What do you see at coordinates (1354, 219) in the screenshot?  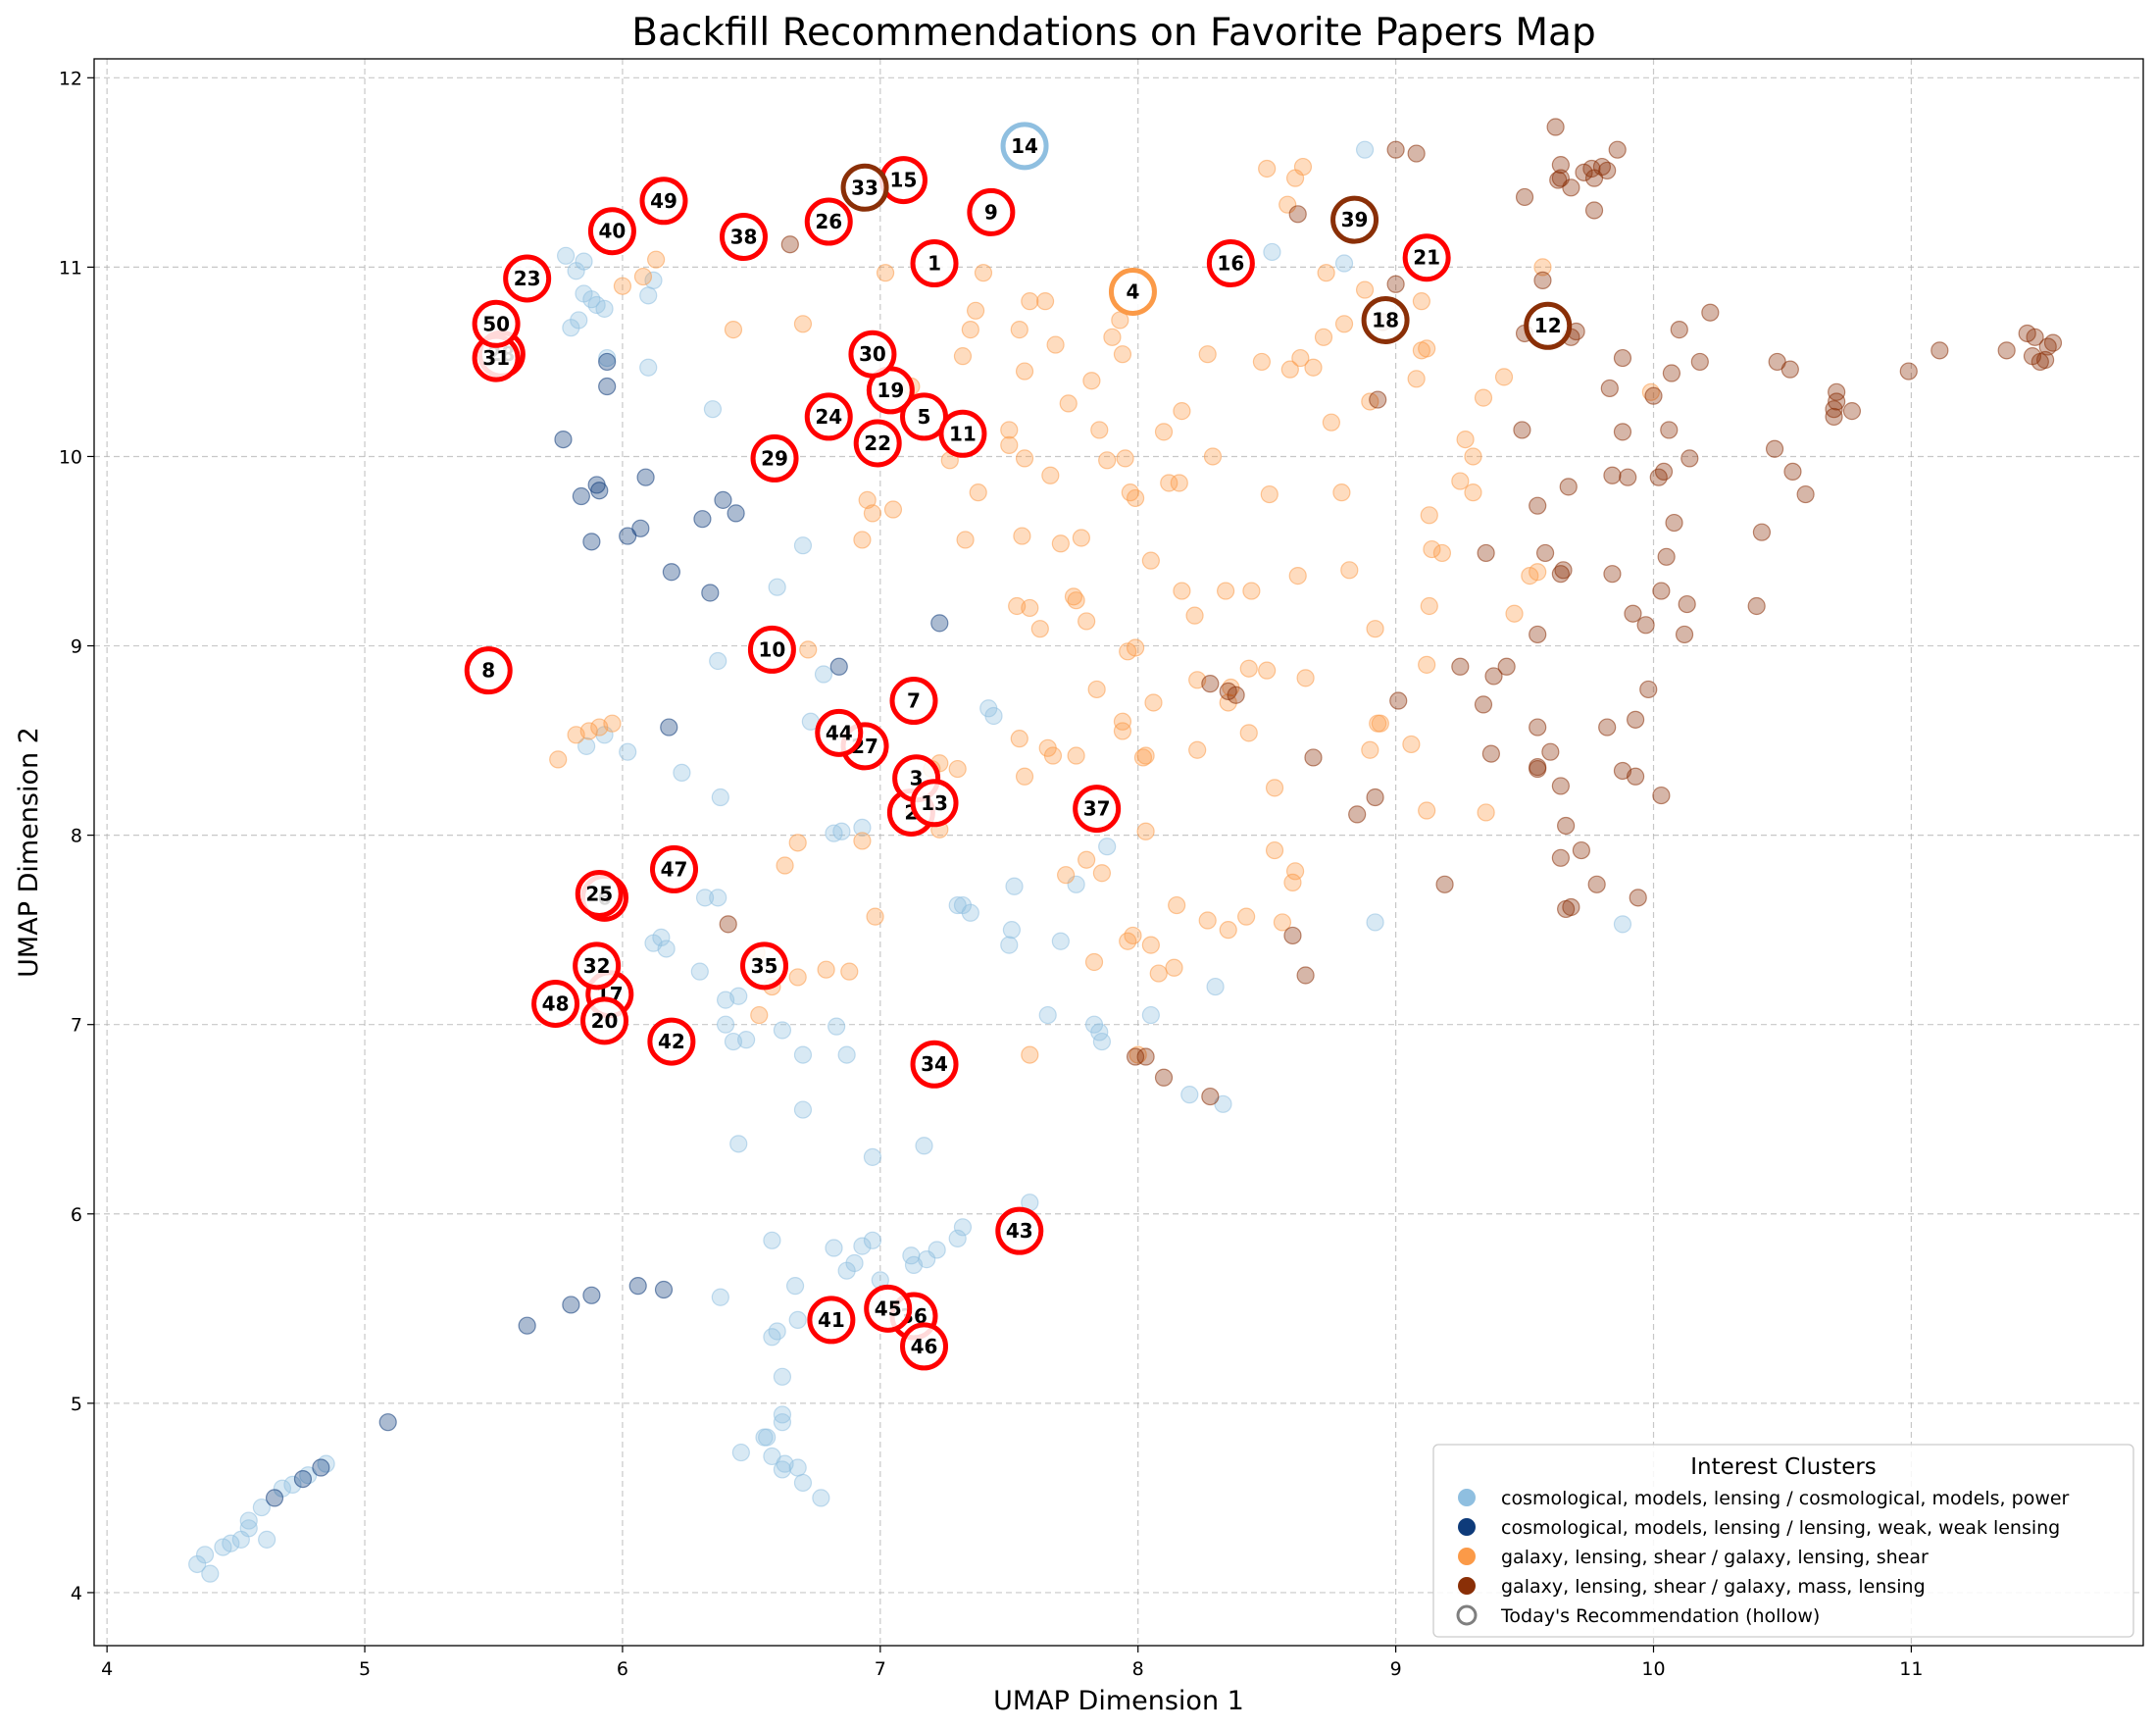 I see `recommendation-39: 39` at bounding box center [1354, 219].